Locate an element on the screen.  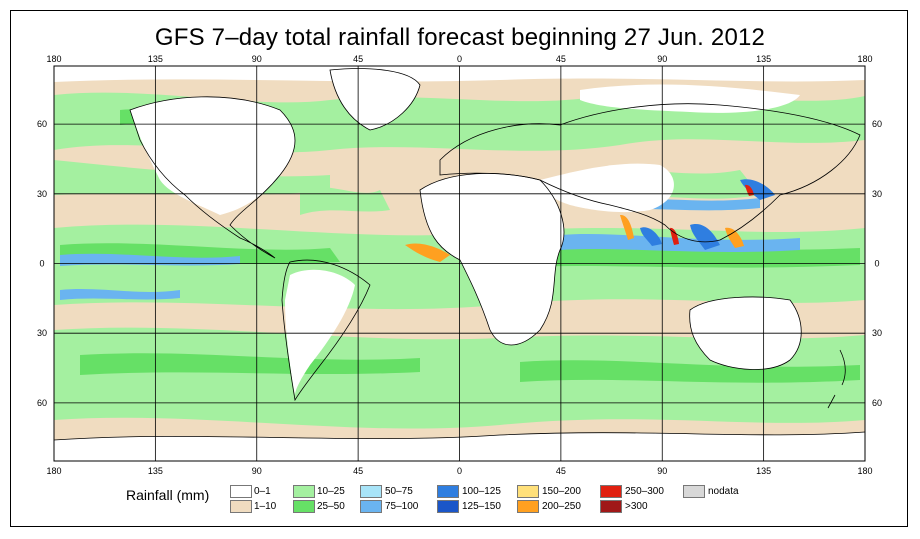
rainfall-250-300-areas is located at coordinates (712, 214).